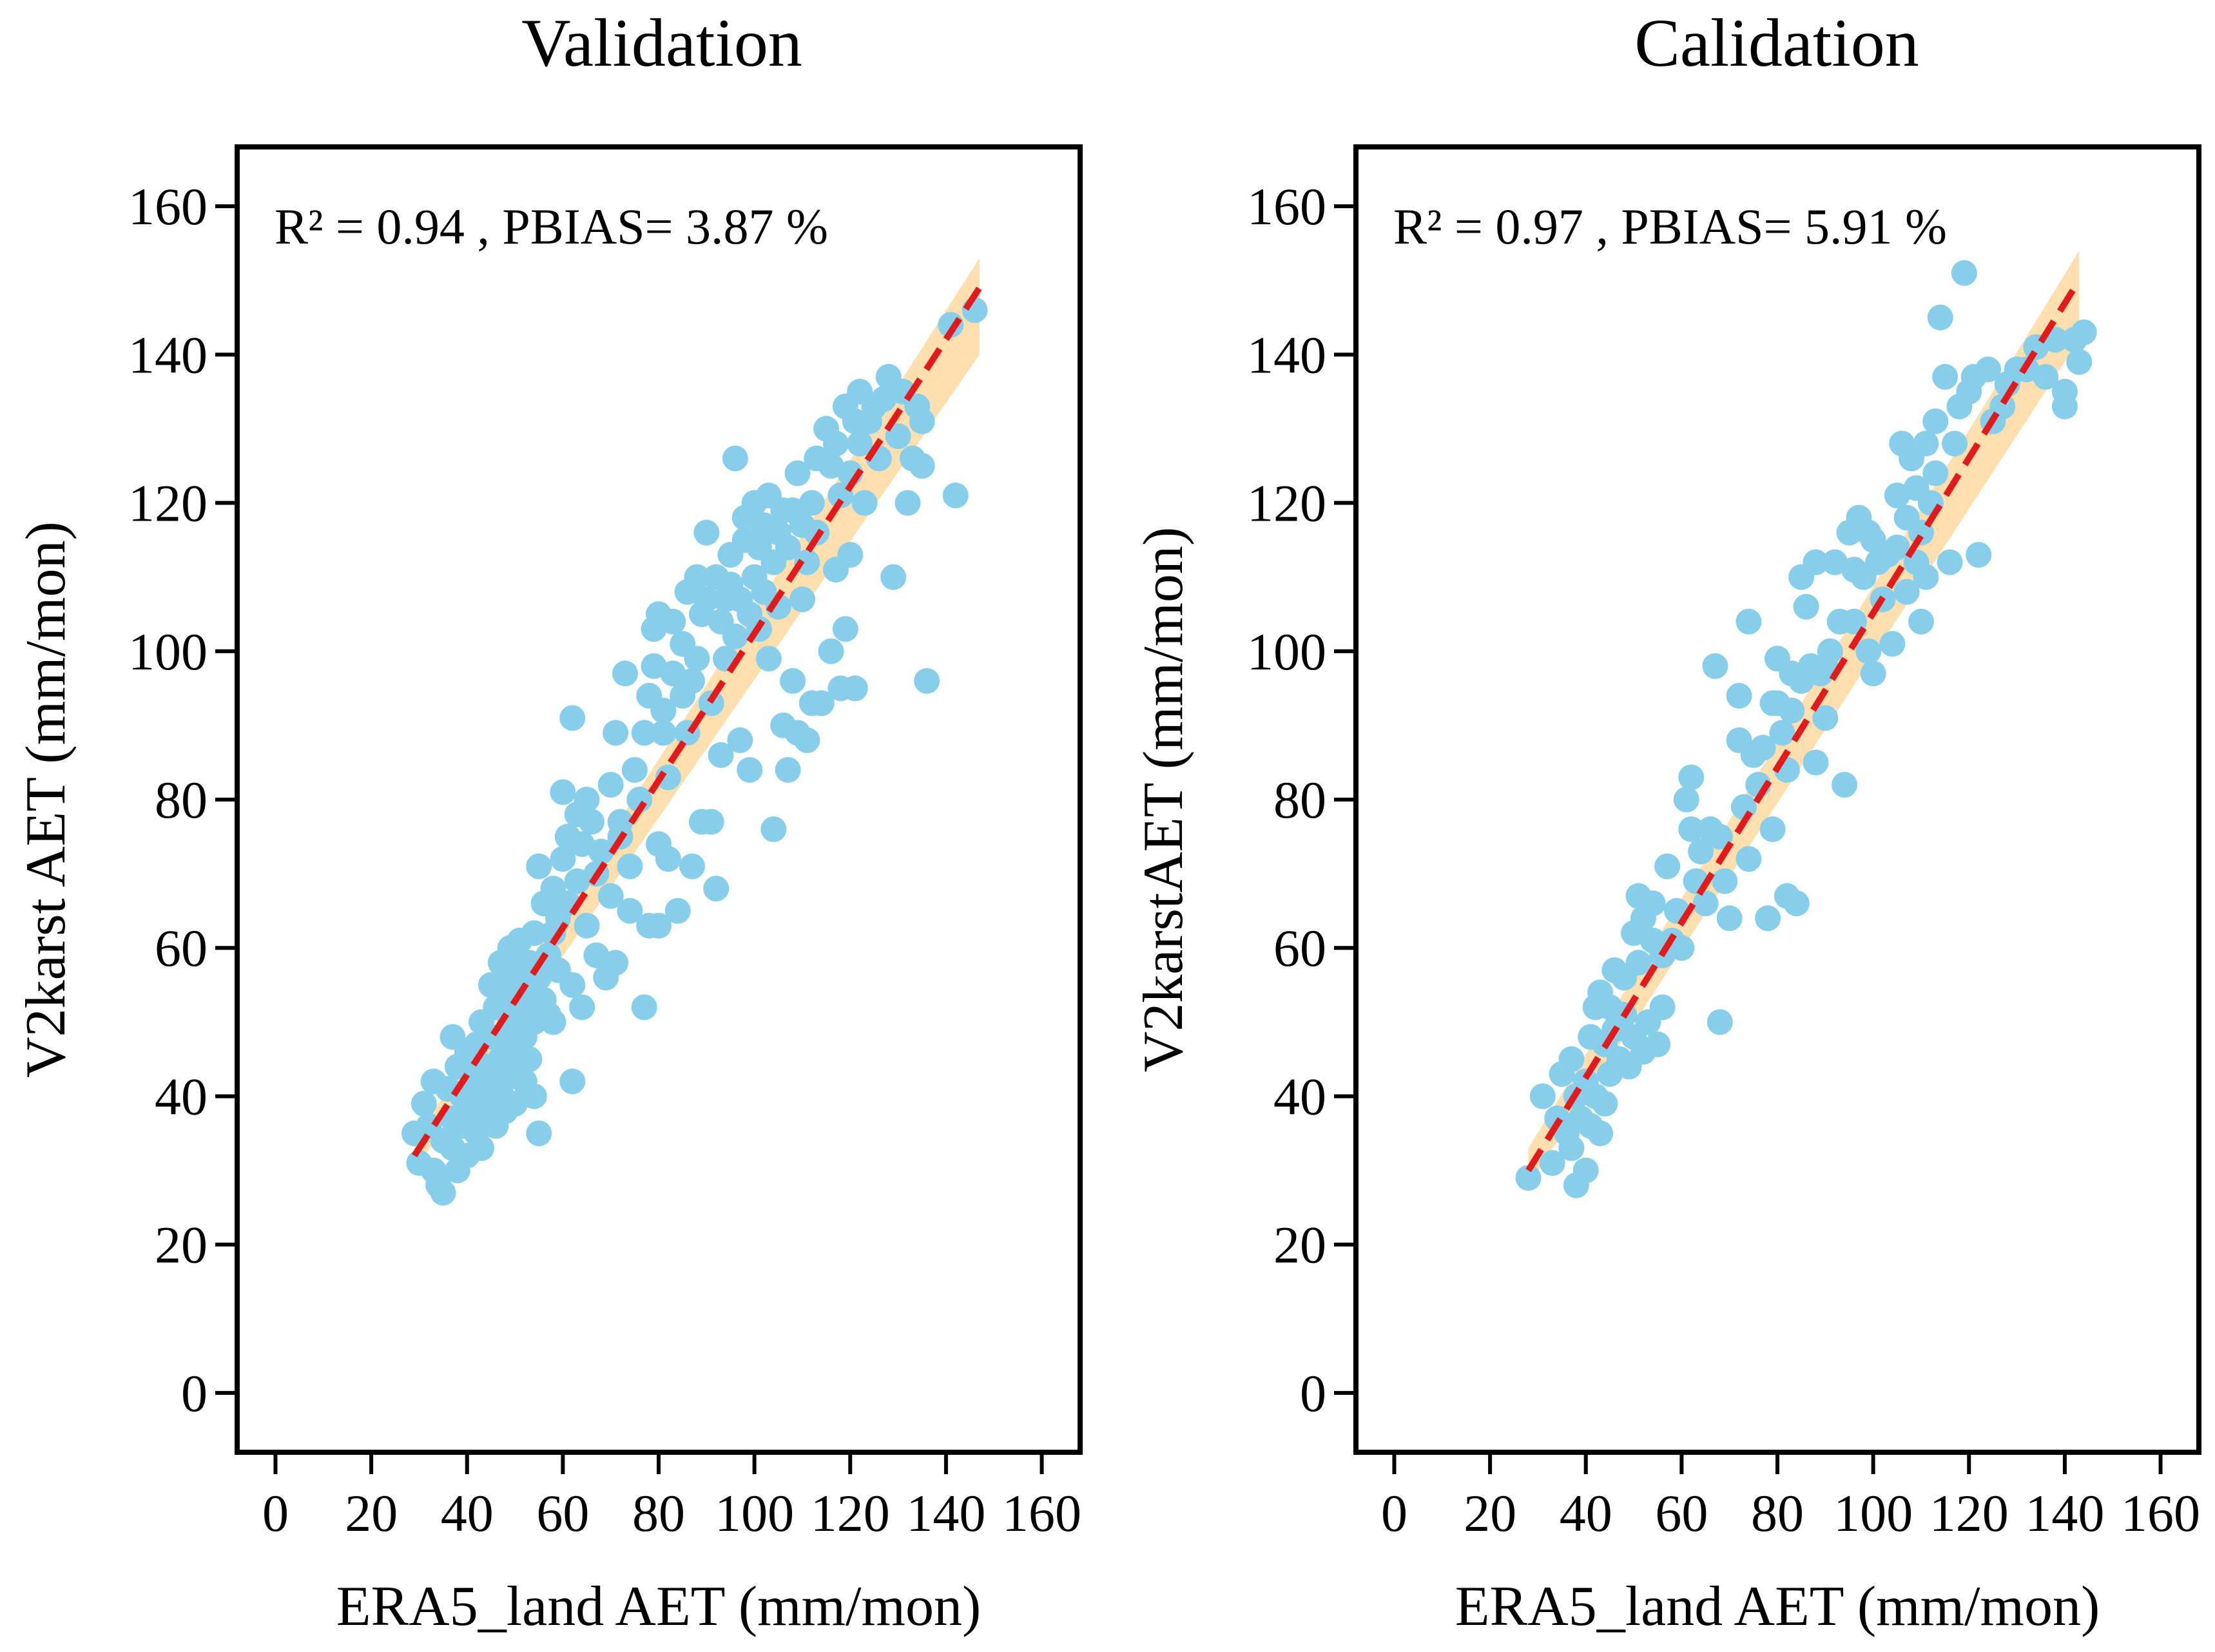 The height and width of the screenshot is (1652, 2215). Describe the element at coordinates (1586, 1513) in the screenshot. I see `calidation-x-tick-label: 40` at that location.